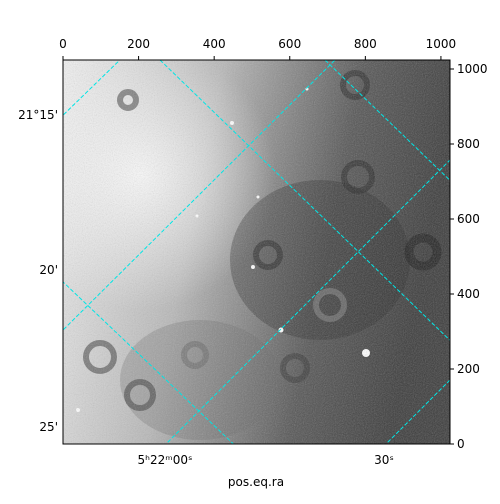 The height and width of the screenshot is (504, 500). What do you see at coordinates (138, 44) in the screenshot?
I see `x-tick-label: 200` at bounding box center [138, 44].